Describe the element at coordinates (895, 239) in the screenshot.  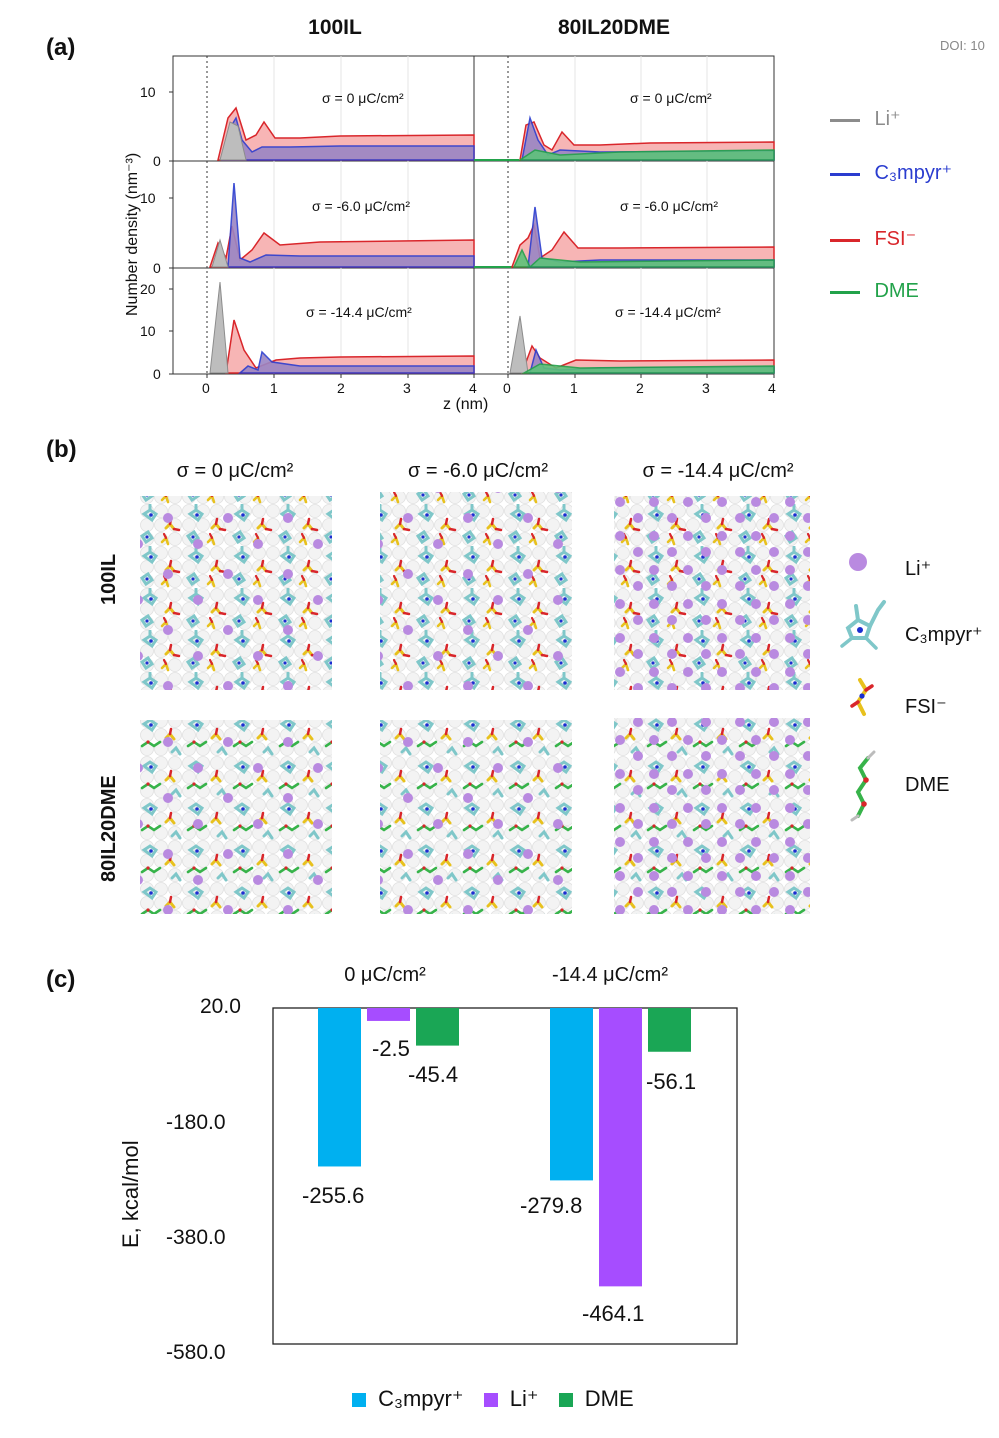
I see `legend-label: FSI⁻` at that location.